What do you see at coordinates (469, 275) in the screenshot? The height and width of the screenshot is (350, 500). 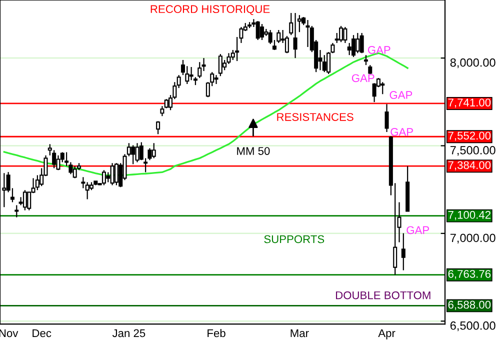 I see `ref-line-label: 6,763.76` at bounding box center [469, 275].